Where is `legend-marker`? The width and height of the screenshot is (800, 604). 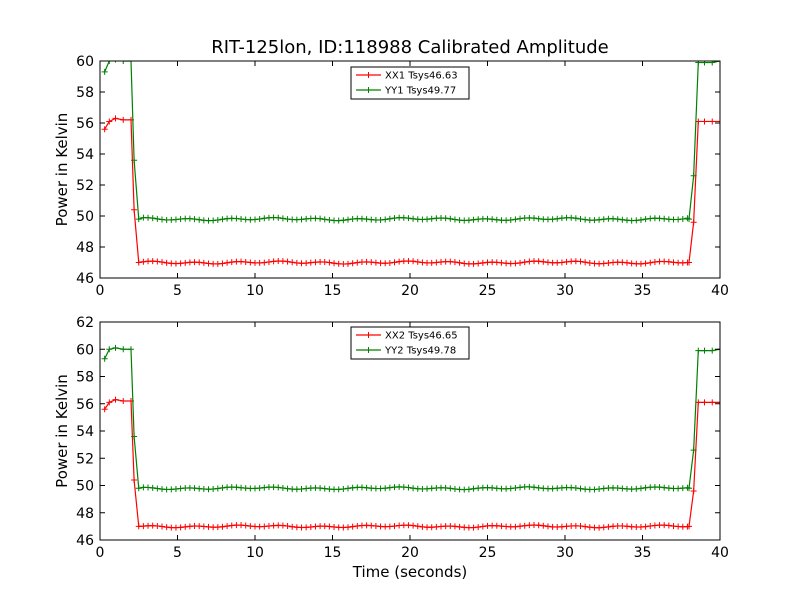
legend-marker is located at coordinates (368, 335).